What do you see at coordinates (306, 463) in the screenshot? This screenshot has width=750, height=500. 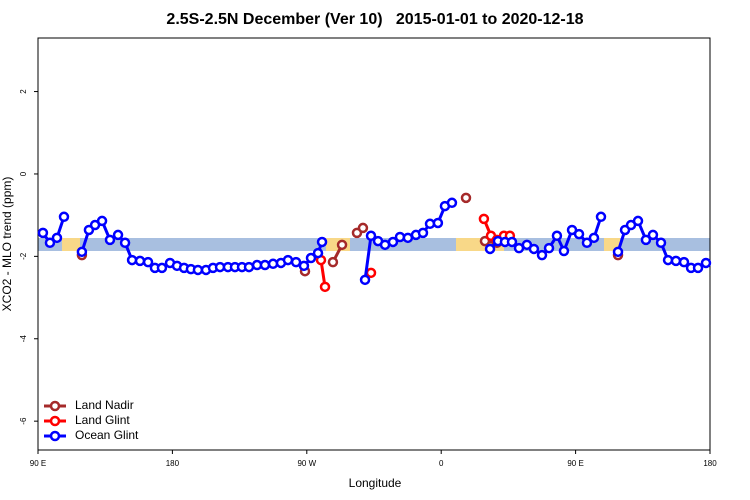 I see `x-tick-label: 90 W` at bounding box center [306, 463].